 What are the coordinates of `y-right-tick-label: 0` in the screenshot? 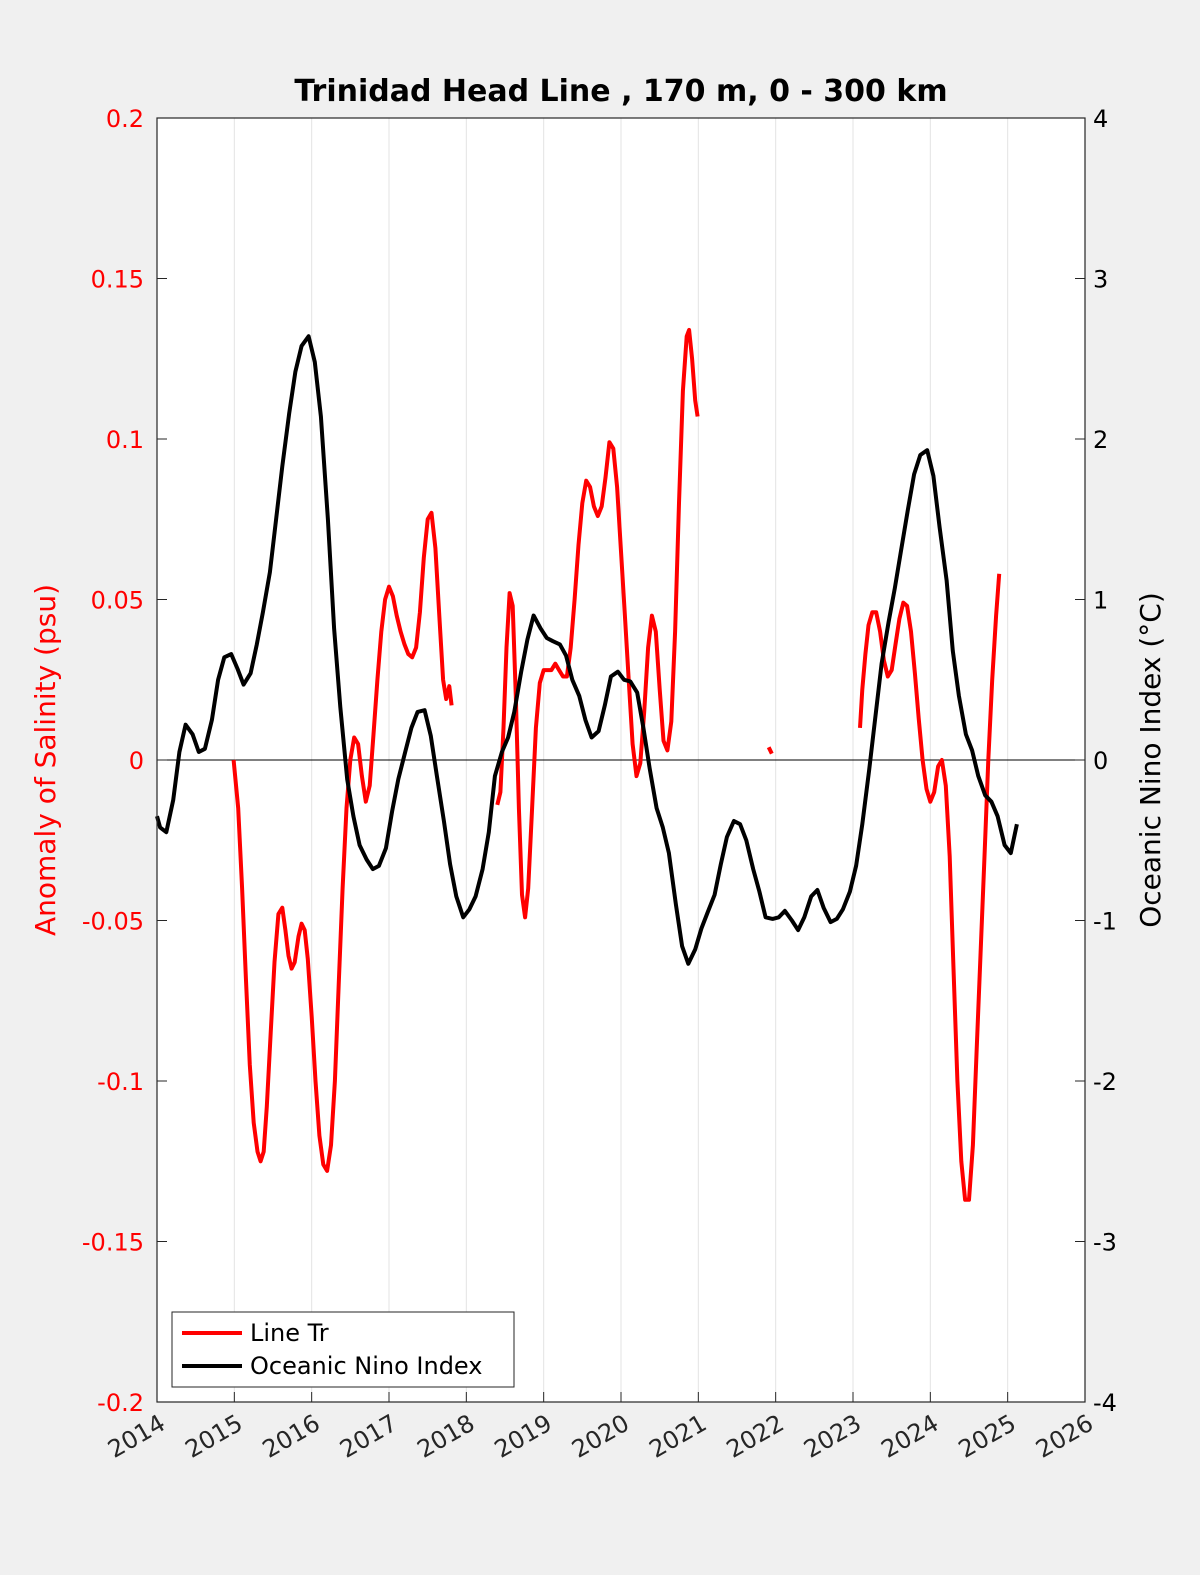 It's located at (1100, 761).